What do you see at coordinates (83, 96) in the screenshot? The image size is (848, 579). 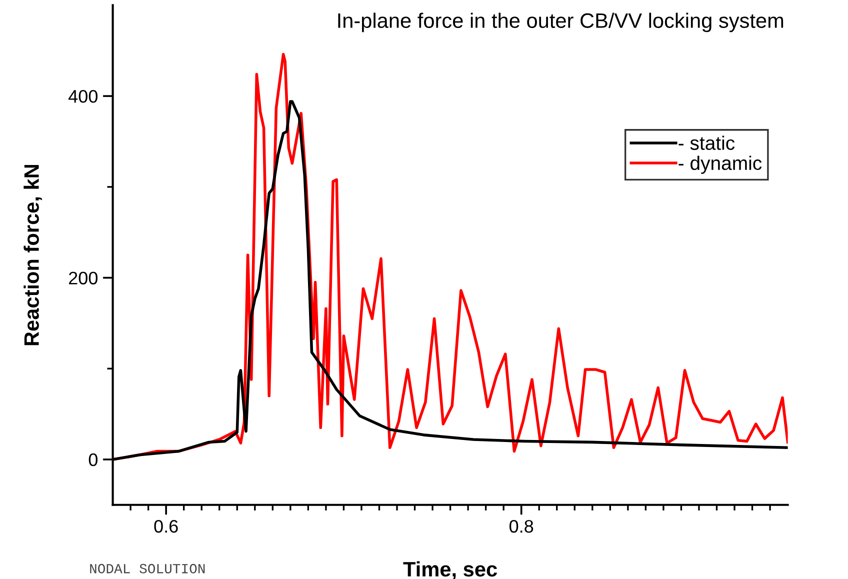 I see `y-tick-label: 400` at bounding box center [83, 96].